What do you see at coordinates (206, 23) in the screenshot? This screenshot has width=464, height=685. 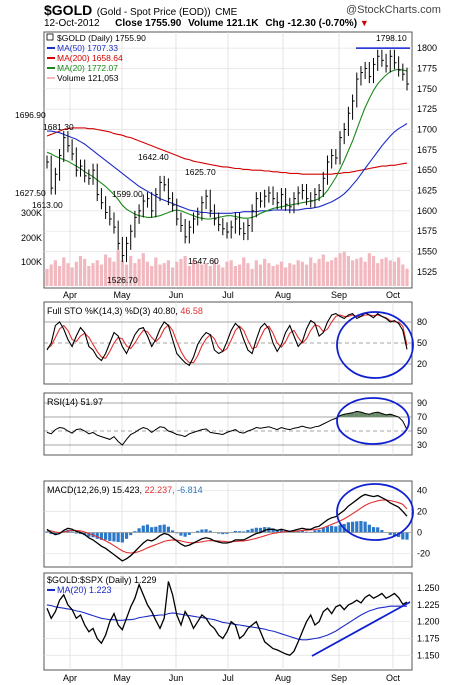 I see `volume-label: Volume` at bounding box center [206, 23].